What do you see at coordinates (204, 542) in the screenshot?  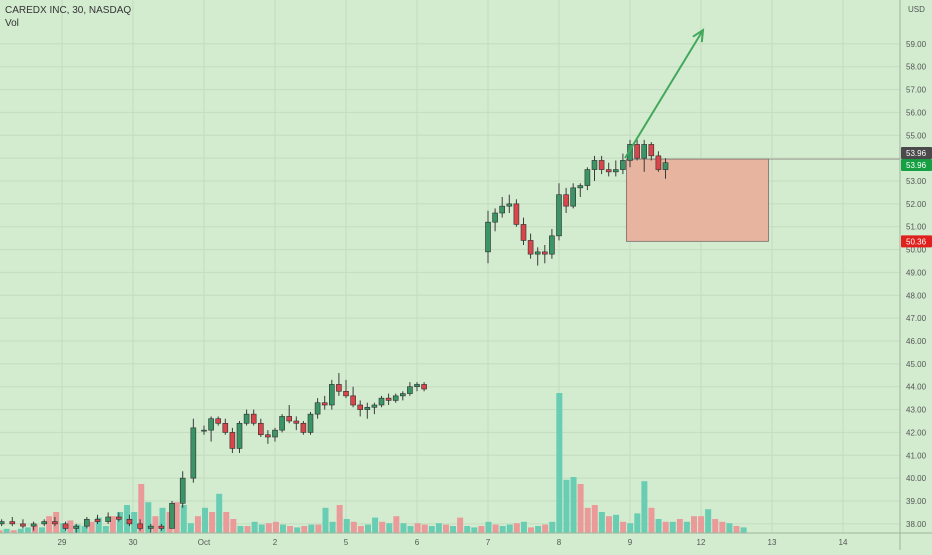 I see `x-tick-label: Oct` at bounding box center [204, 542].